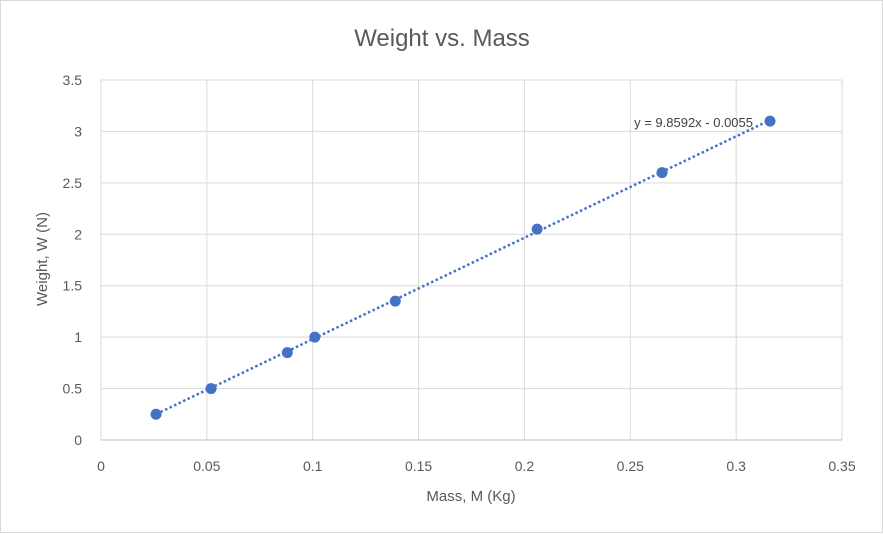 This screenshot has height=534, width=883. I want to click on y-tick-label: 1, so click(78, 337).